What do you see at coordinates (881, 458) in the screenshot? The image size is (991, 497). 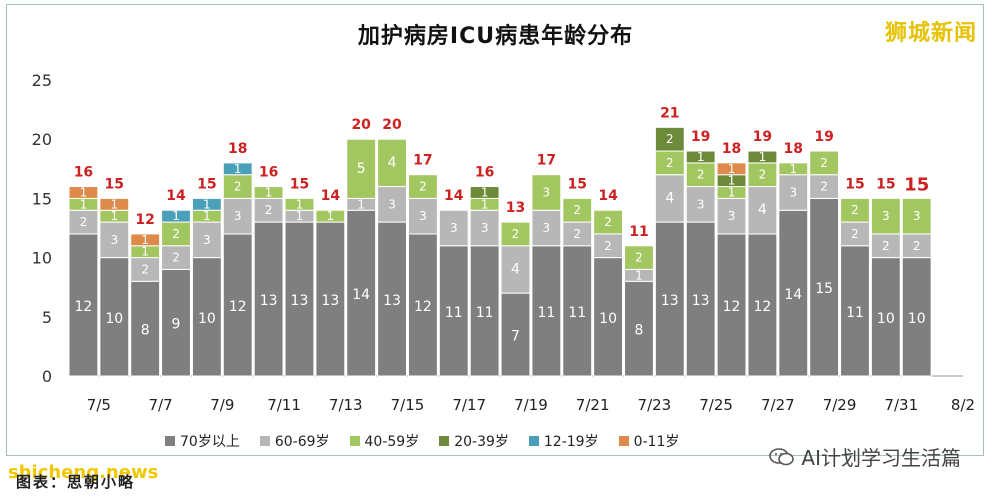 I see `account-name: AI计划学习生活篇` at bounding box center [881, 458].